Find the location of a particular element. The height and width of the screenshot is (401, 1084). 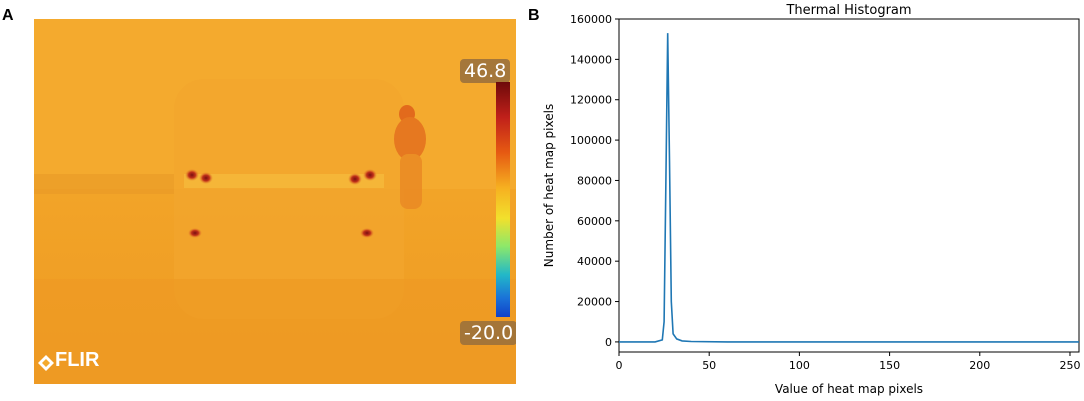

y-tick-label: 160000 is located at coordinates (591, 19).